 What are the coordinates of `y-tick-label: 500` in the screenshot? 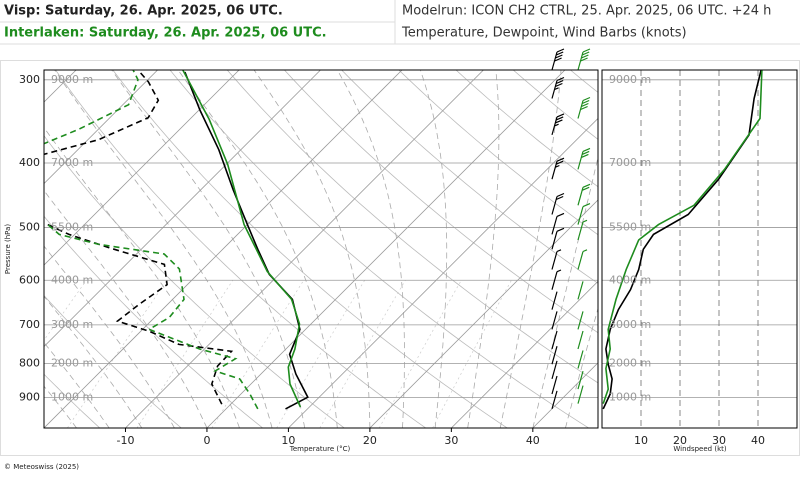 It's located at (29, 227).